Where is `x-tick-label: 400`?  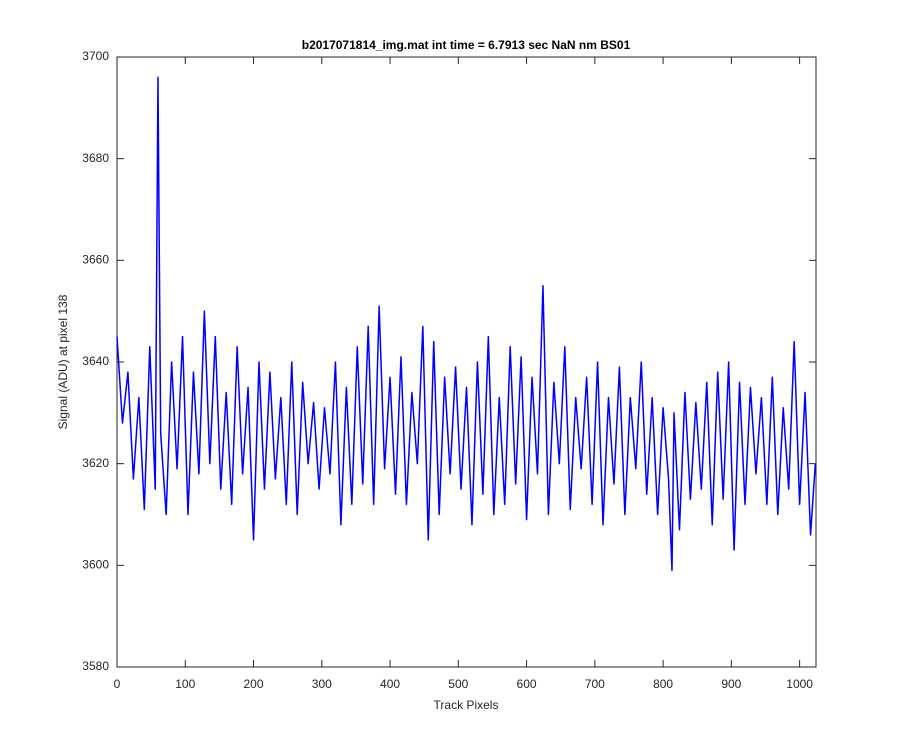 x-tick-label: 400 is located at coordinates (390, 684).